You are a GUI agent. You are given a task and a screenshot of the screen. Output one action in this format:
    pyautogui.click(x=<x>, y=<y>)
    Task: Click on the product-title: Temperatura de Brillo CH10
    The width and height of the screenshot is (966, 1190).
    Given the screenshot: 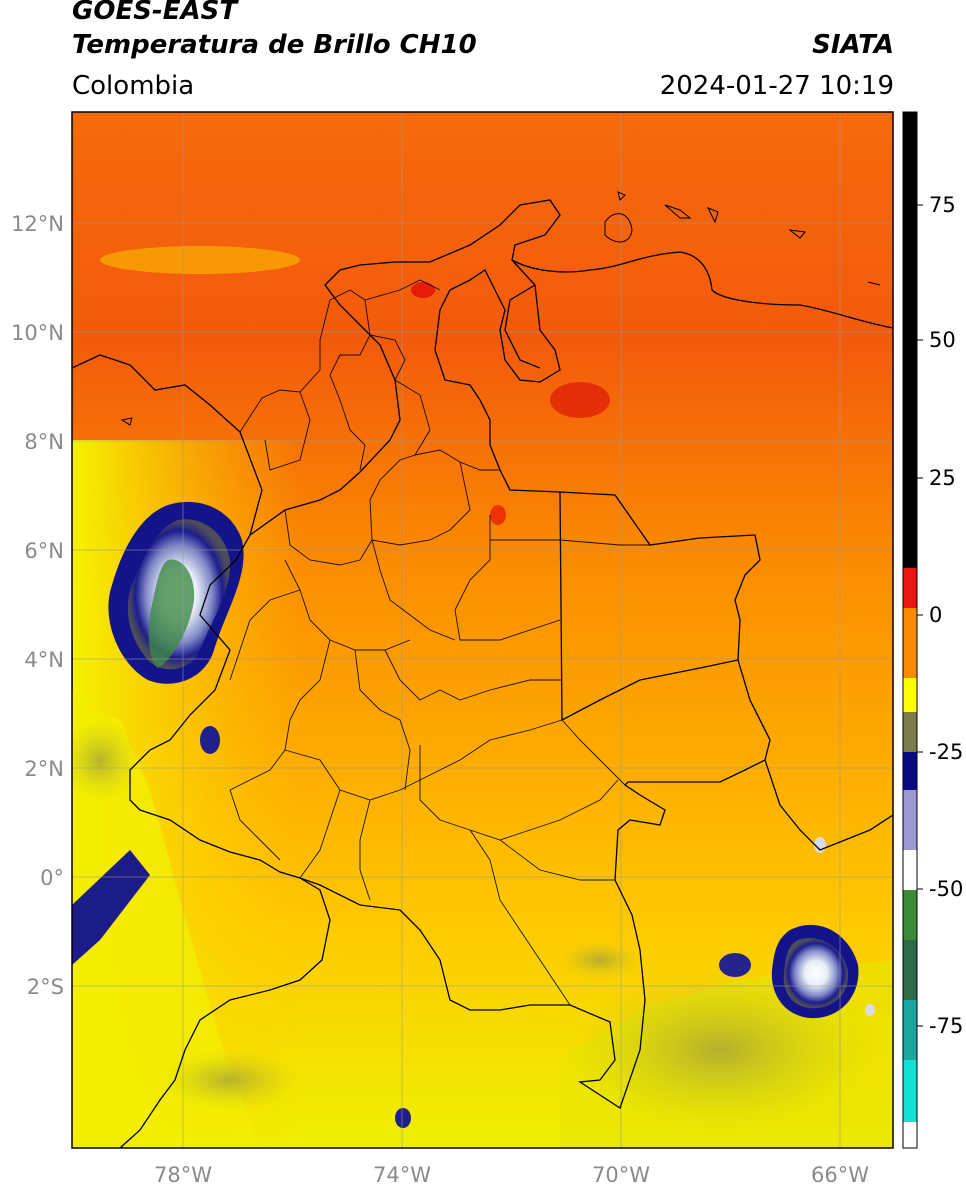 What is the action you would take?
    pyautogui.click(x=274, y=45)
    